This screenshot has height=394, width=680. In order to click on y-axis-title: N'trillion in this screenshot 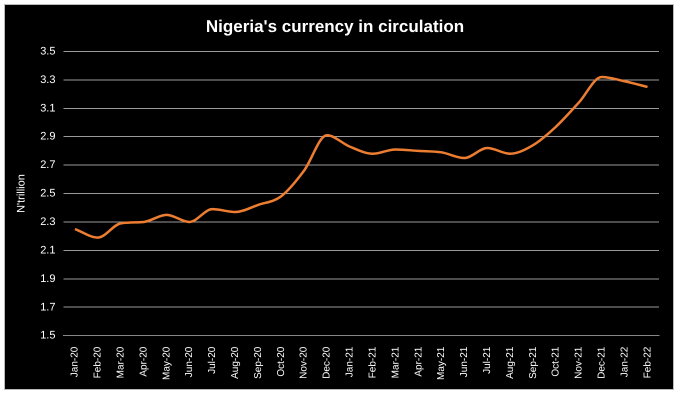, I will do `click(22, 193)`.